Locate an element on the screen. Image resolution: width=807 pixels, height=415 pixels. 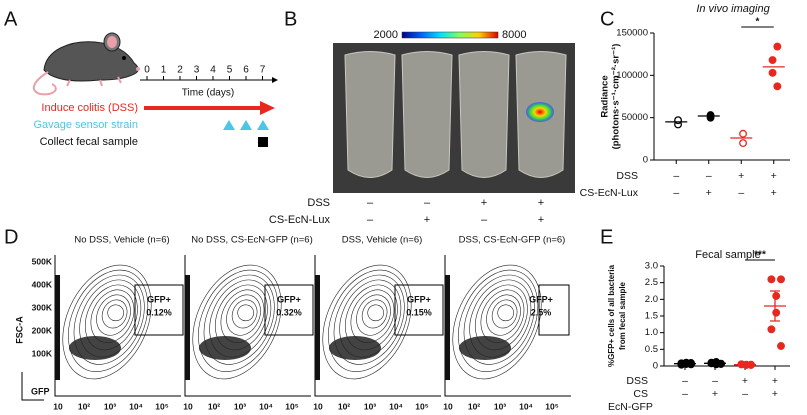
y-tick-label: 2.0 is located at coordinates (651, 299).